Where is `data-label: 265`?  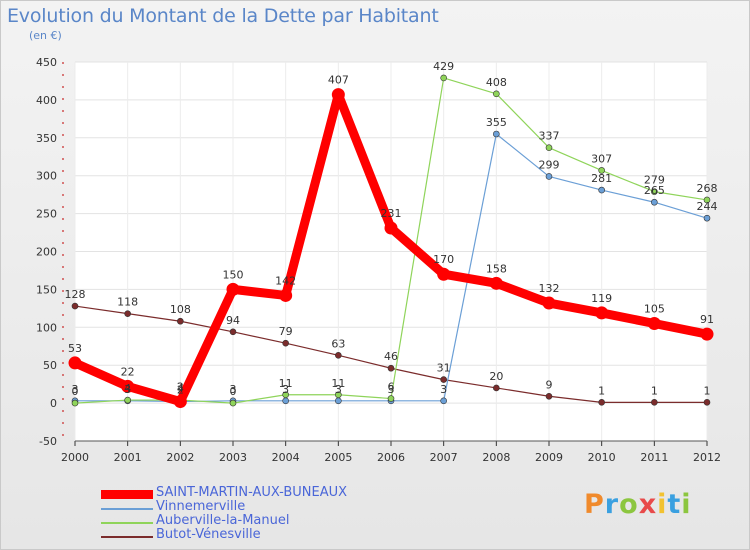
data-label: 265 is located at coordinates (654, 190).